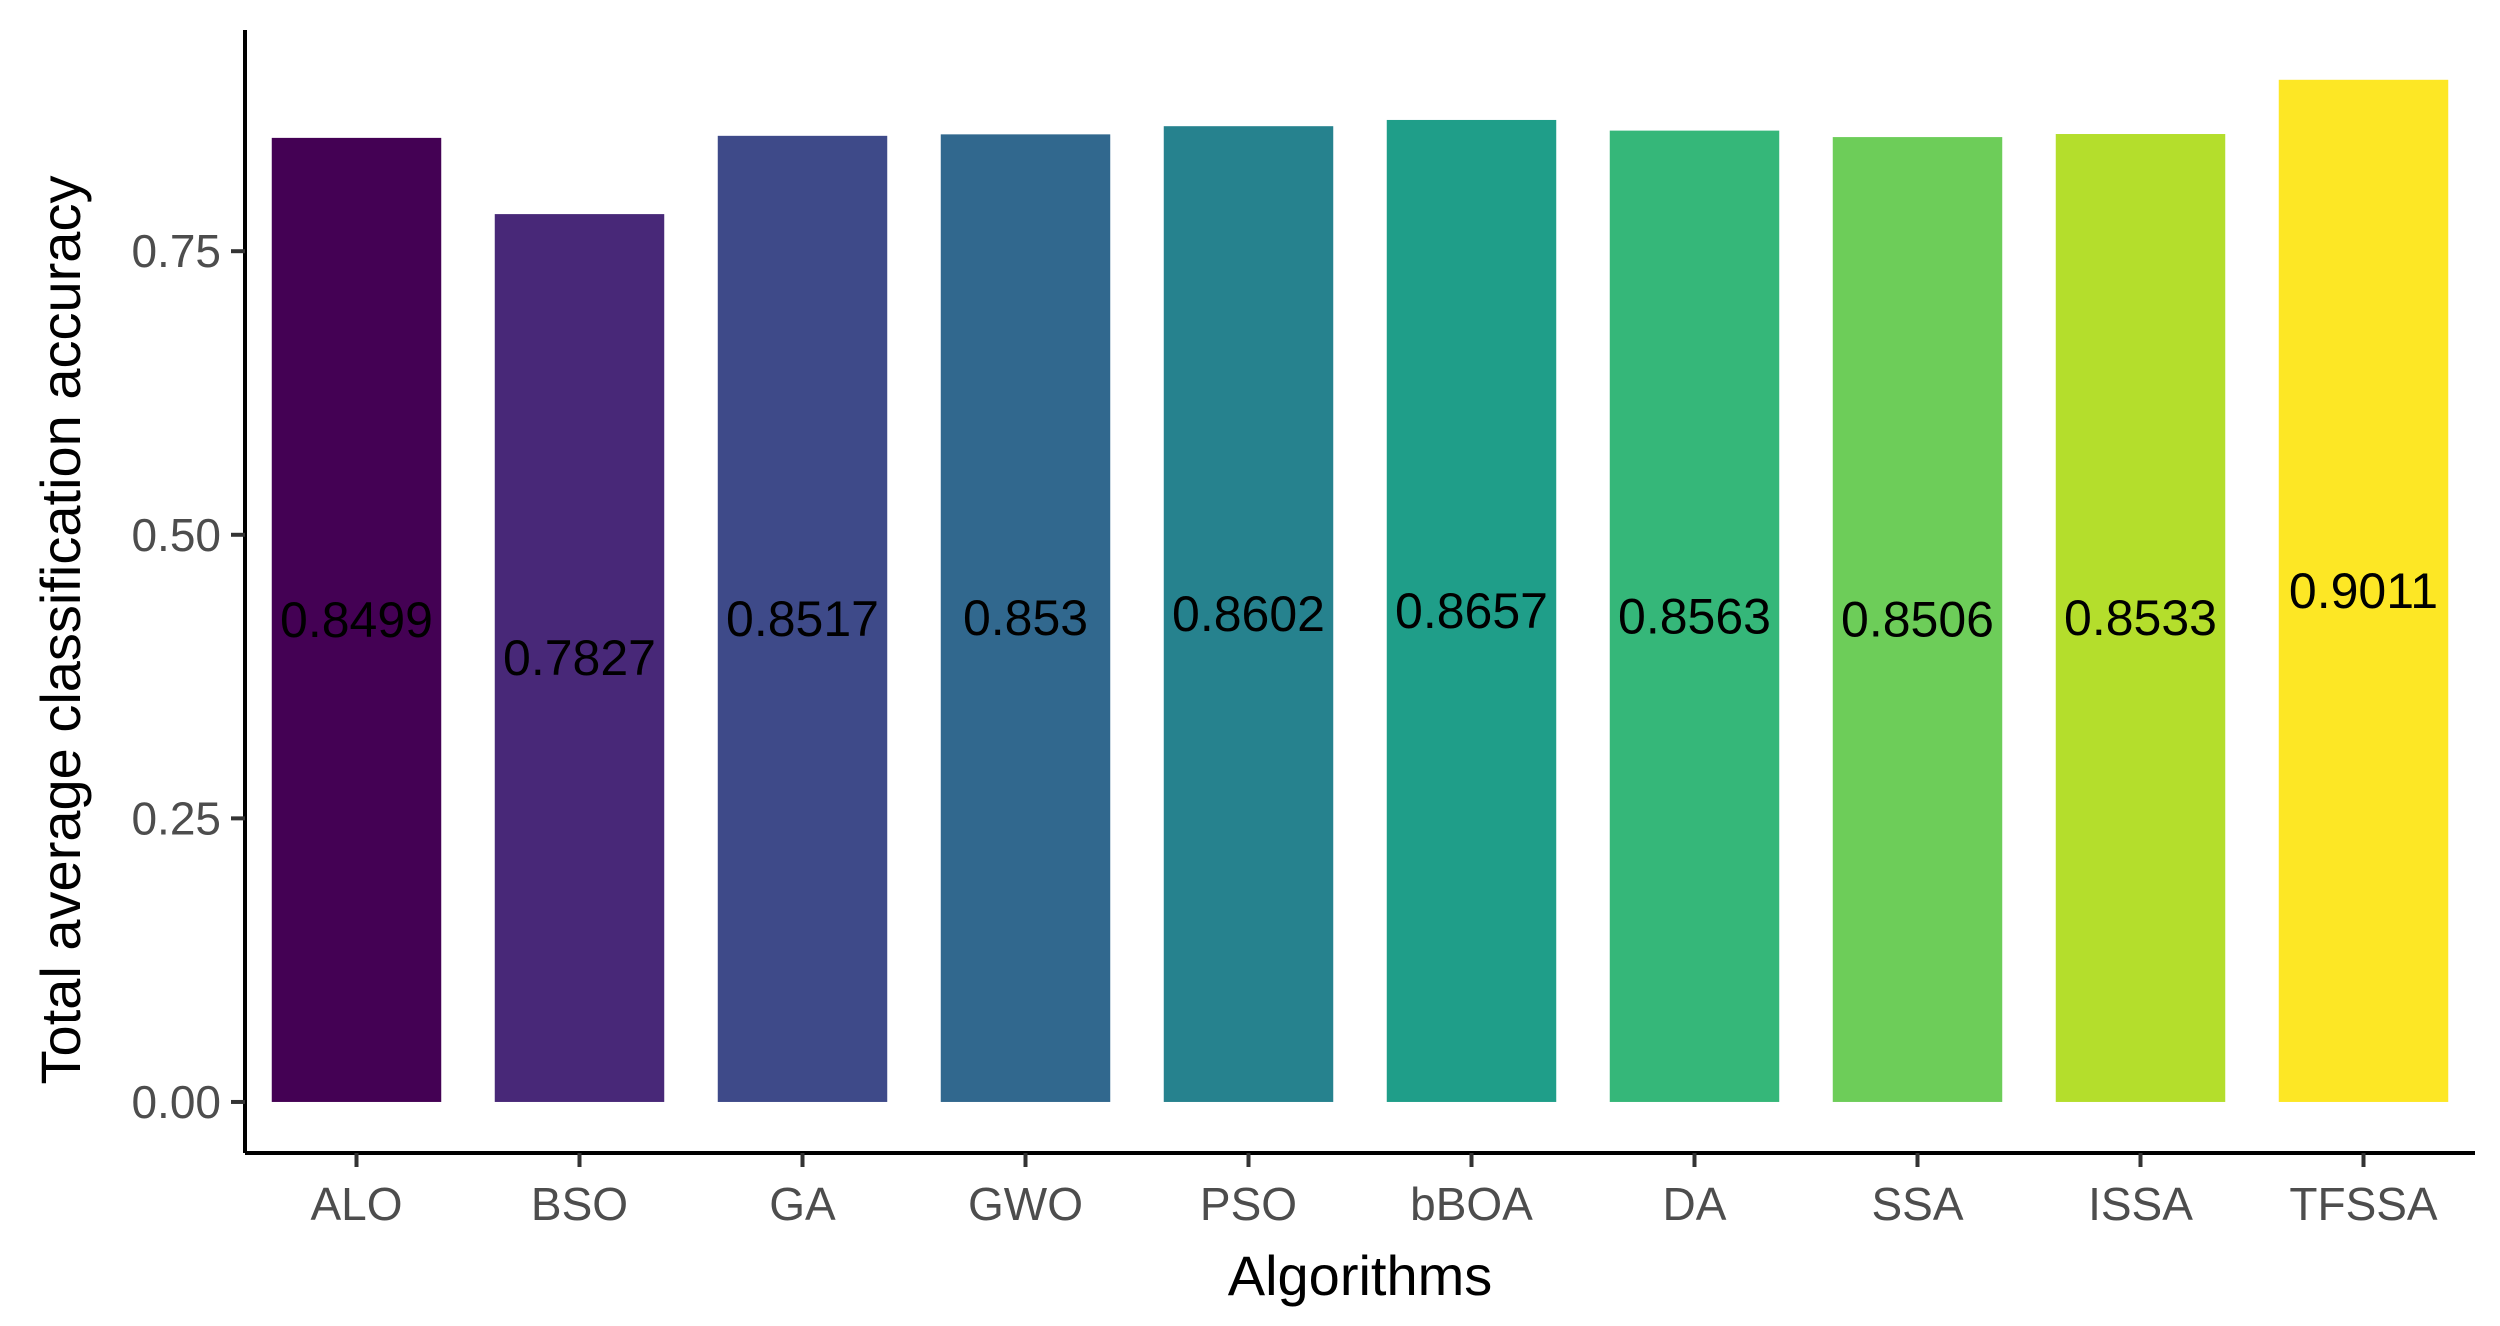 The image size is (2500, 1326). What do you see at coordinates (176, 535) in the screenshot?
I see `y-tick-label: 0.50` at bounding box center [176, 535].